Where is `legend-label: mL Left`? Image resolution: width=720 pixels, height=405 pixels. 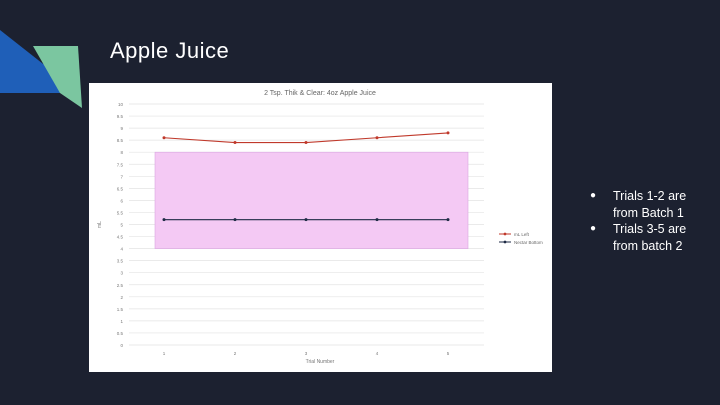 legend-label: mL Left is located at coordinates (522, 234).